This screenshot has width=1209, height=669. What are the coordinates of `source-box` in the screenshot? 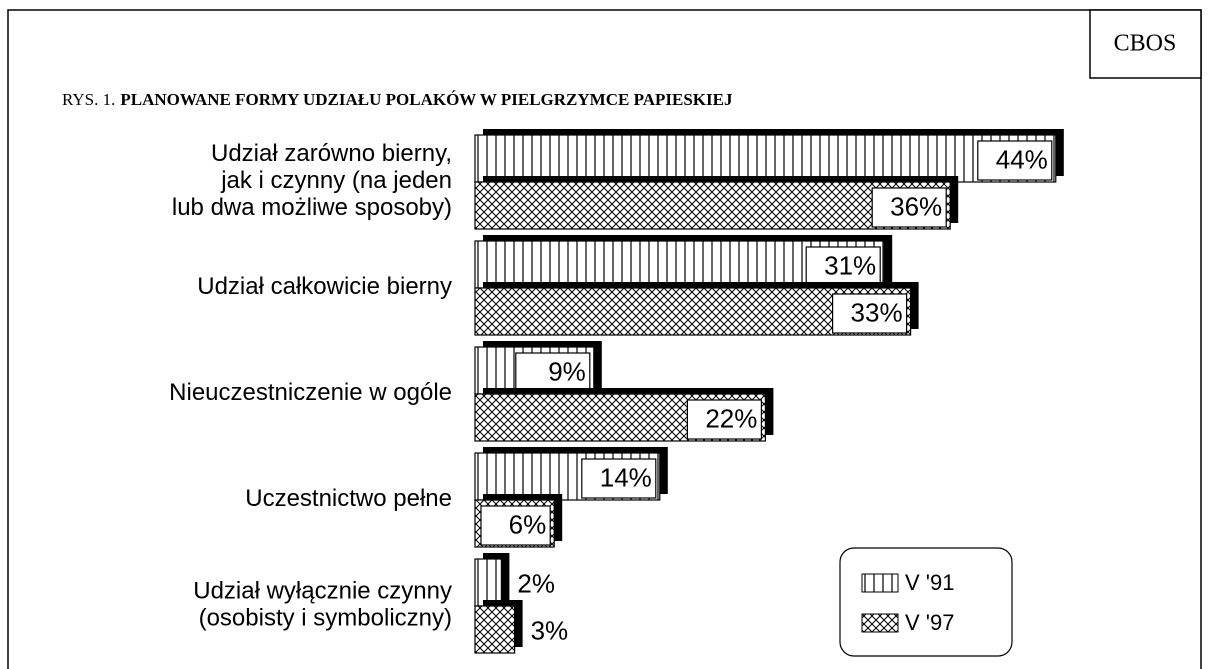 It's located at (1145, 44).